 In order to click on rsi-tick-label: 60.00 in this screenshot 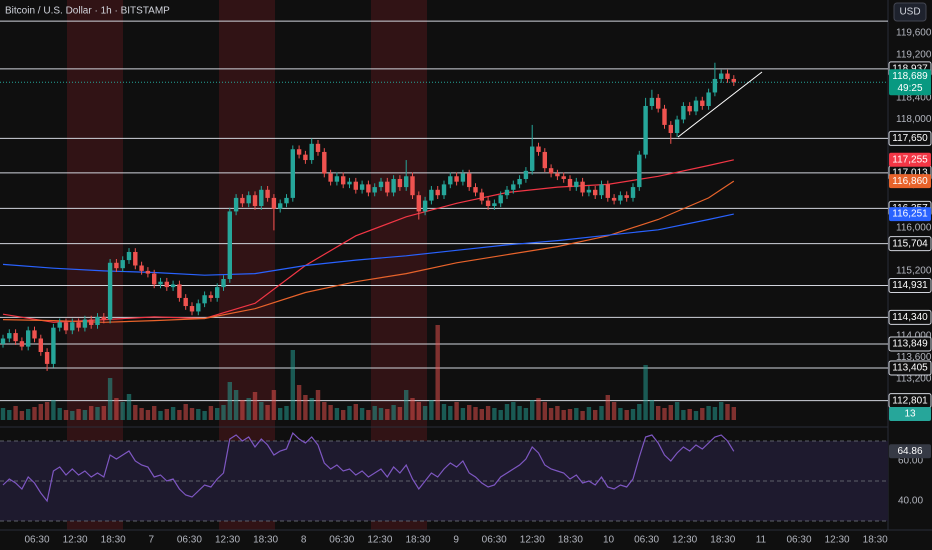, I will do `click(910, 461)`.